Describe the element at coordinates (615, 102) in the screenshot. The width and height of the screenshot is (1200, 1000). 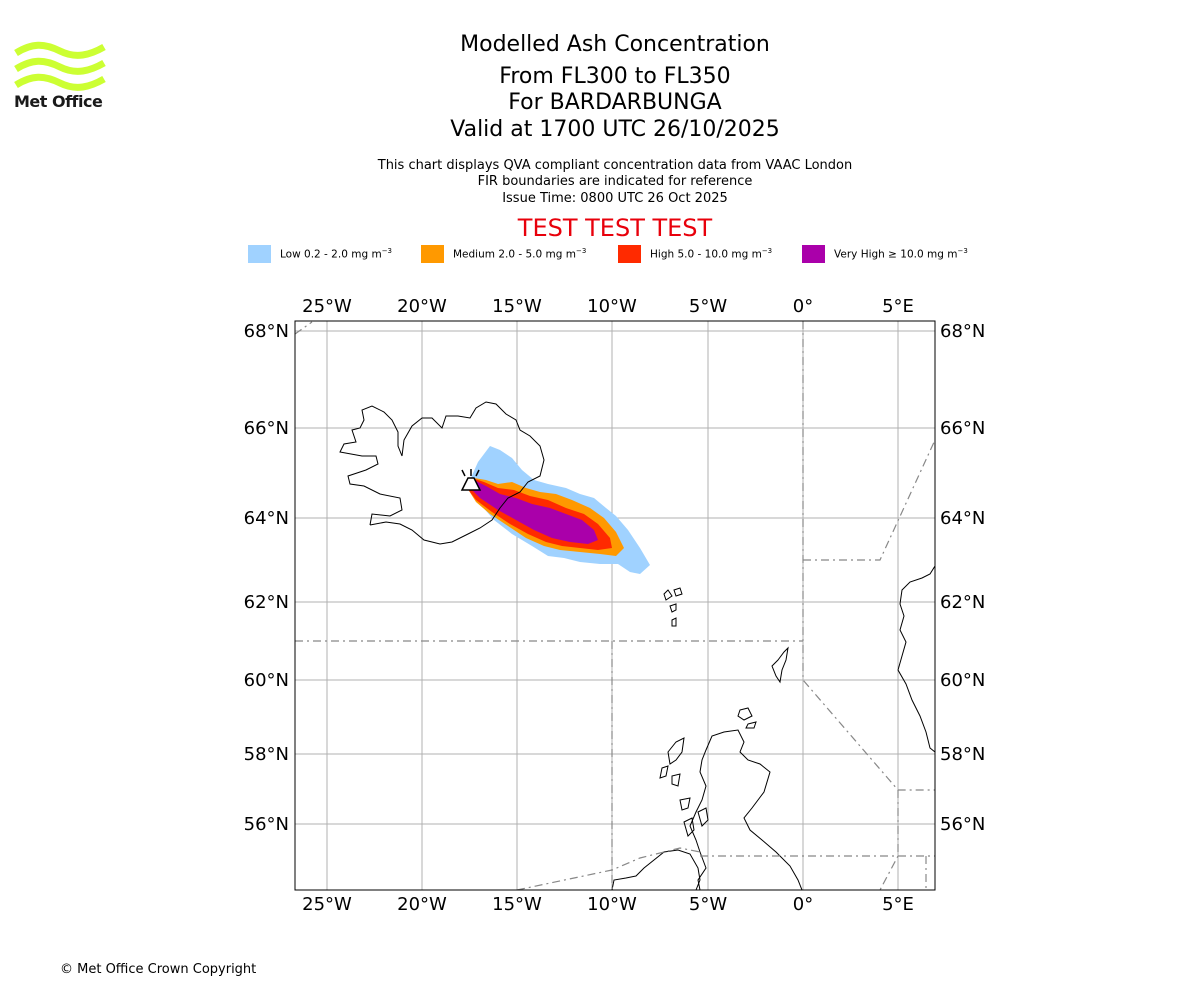
I see `volcano-name-title: For BARDARBUNGA` at that location.